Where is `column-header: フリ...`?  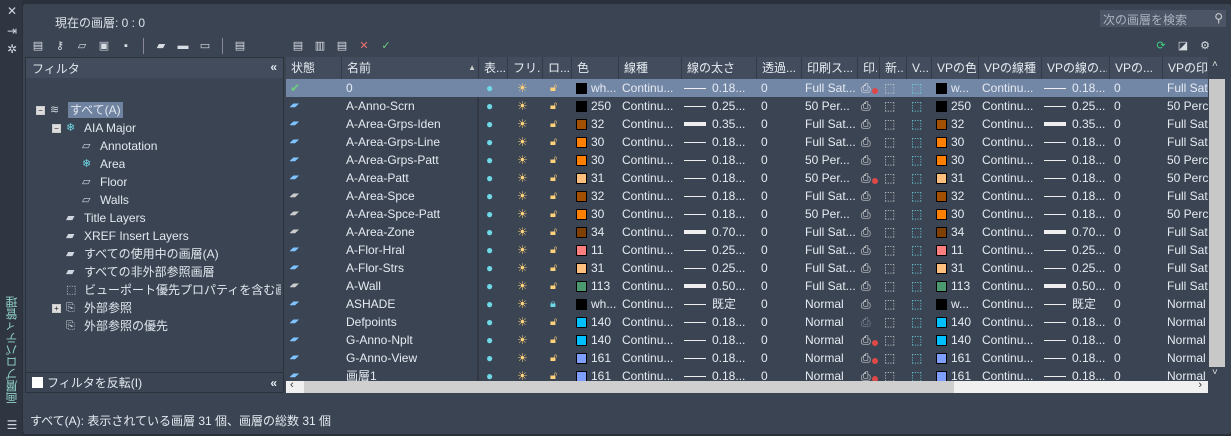
column-header: フリ... is located at coordinates (525, 68).